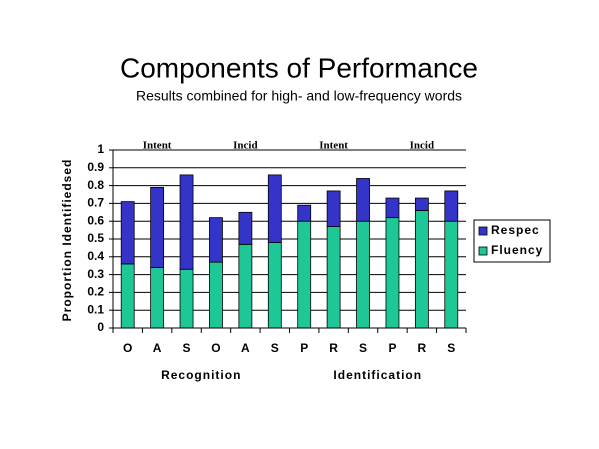 This screenshot has height=449, width=599. What do you see at coordinates (95, 220) in the screenshot?
I see `y-tick-label: 0.6` at bounding box center [95, 220].